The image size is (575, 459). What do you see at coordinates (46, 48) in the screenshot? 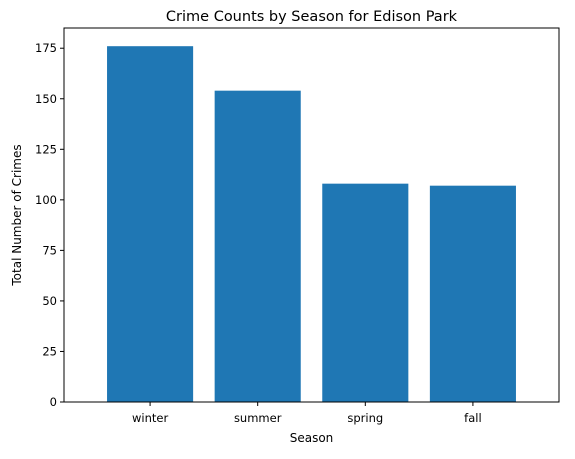
I see `y-tick-label: 175` at bounding box center [46, 48].